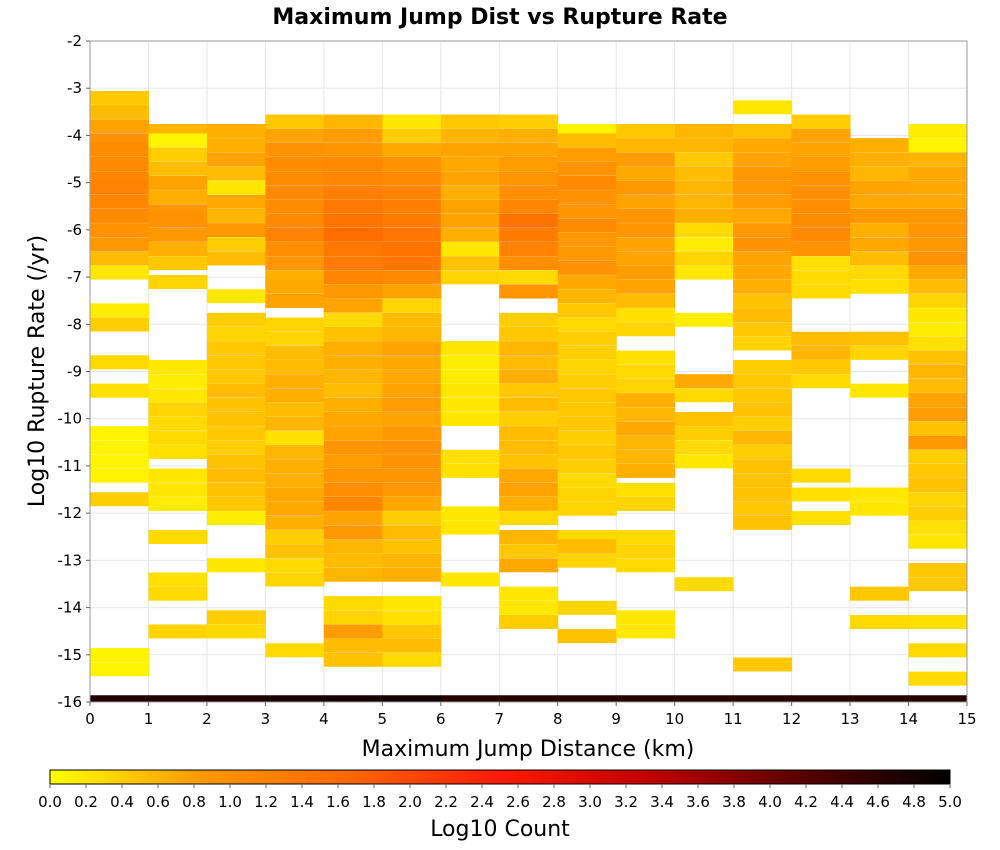  What do you see at coordinates (908, 719) in the screenshot?
I see `x-tick-label: 14` at bounding box center [908, 719].